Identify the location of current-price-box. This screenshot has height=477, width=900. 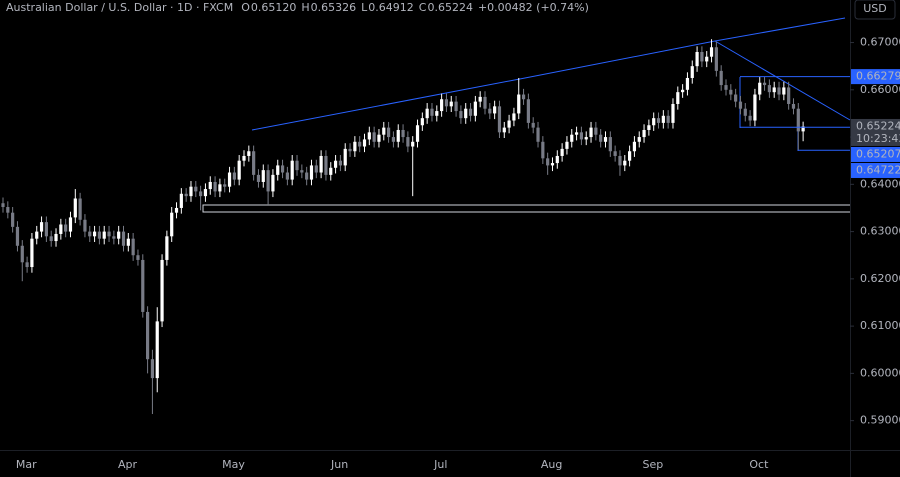
(875, 132).